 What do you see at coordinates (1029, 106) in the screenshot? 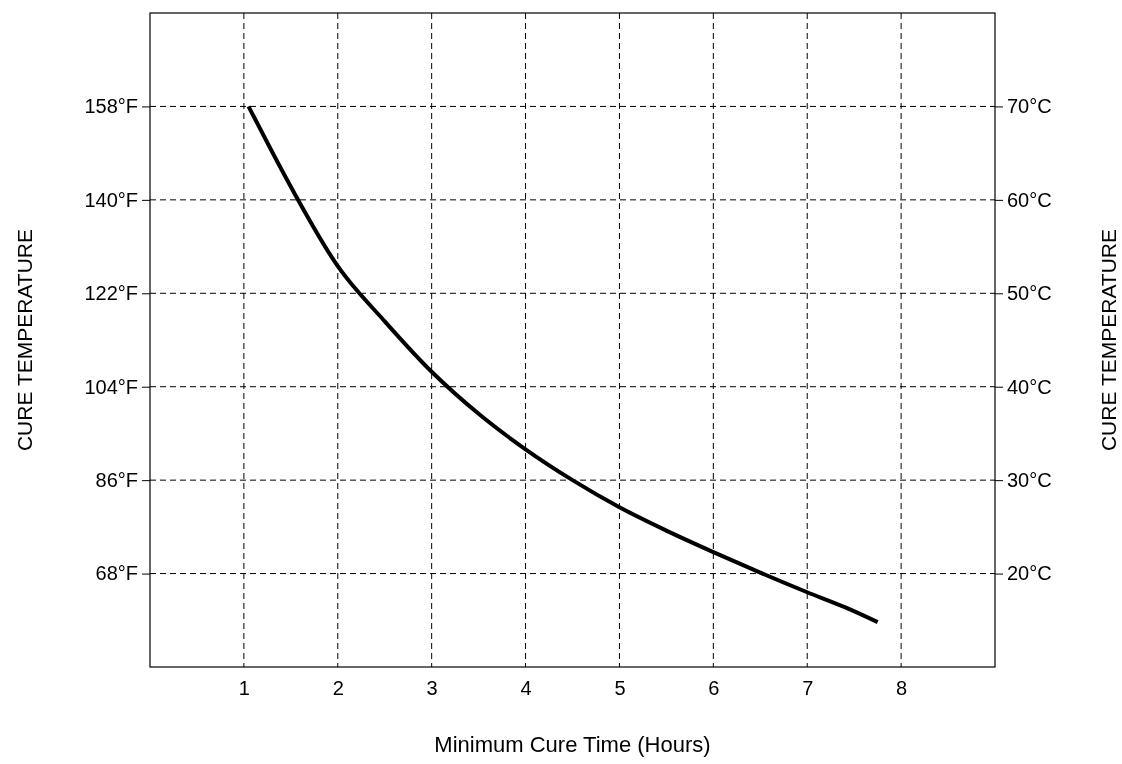
I see `y2-tick-label: 70°C` at bounding box center [1029, 106].